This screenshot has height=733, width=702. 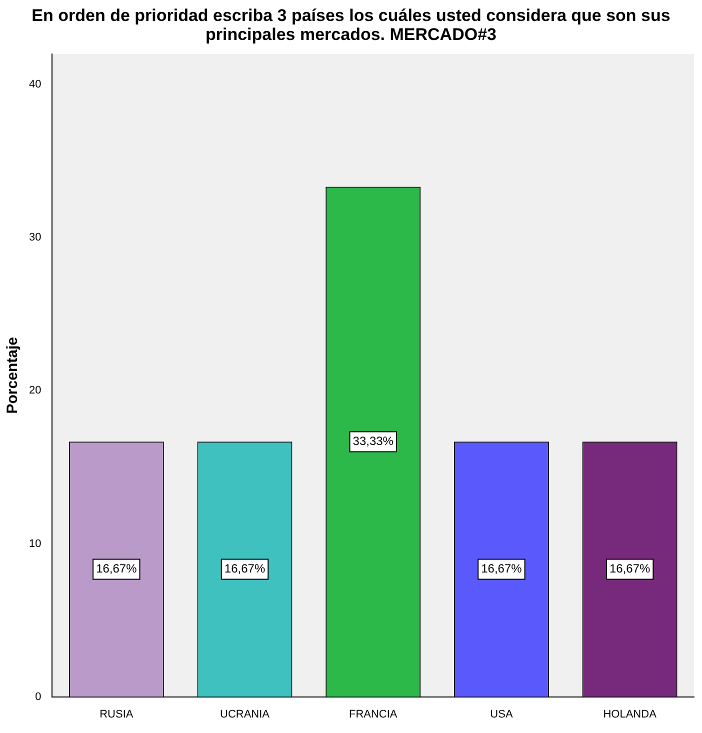 What do you see at coordinates (35, 84) in the screenshot?
I see `y-tick-label: 40` at bounding box center [35, 84].